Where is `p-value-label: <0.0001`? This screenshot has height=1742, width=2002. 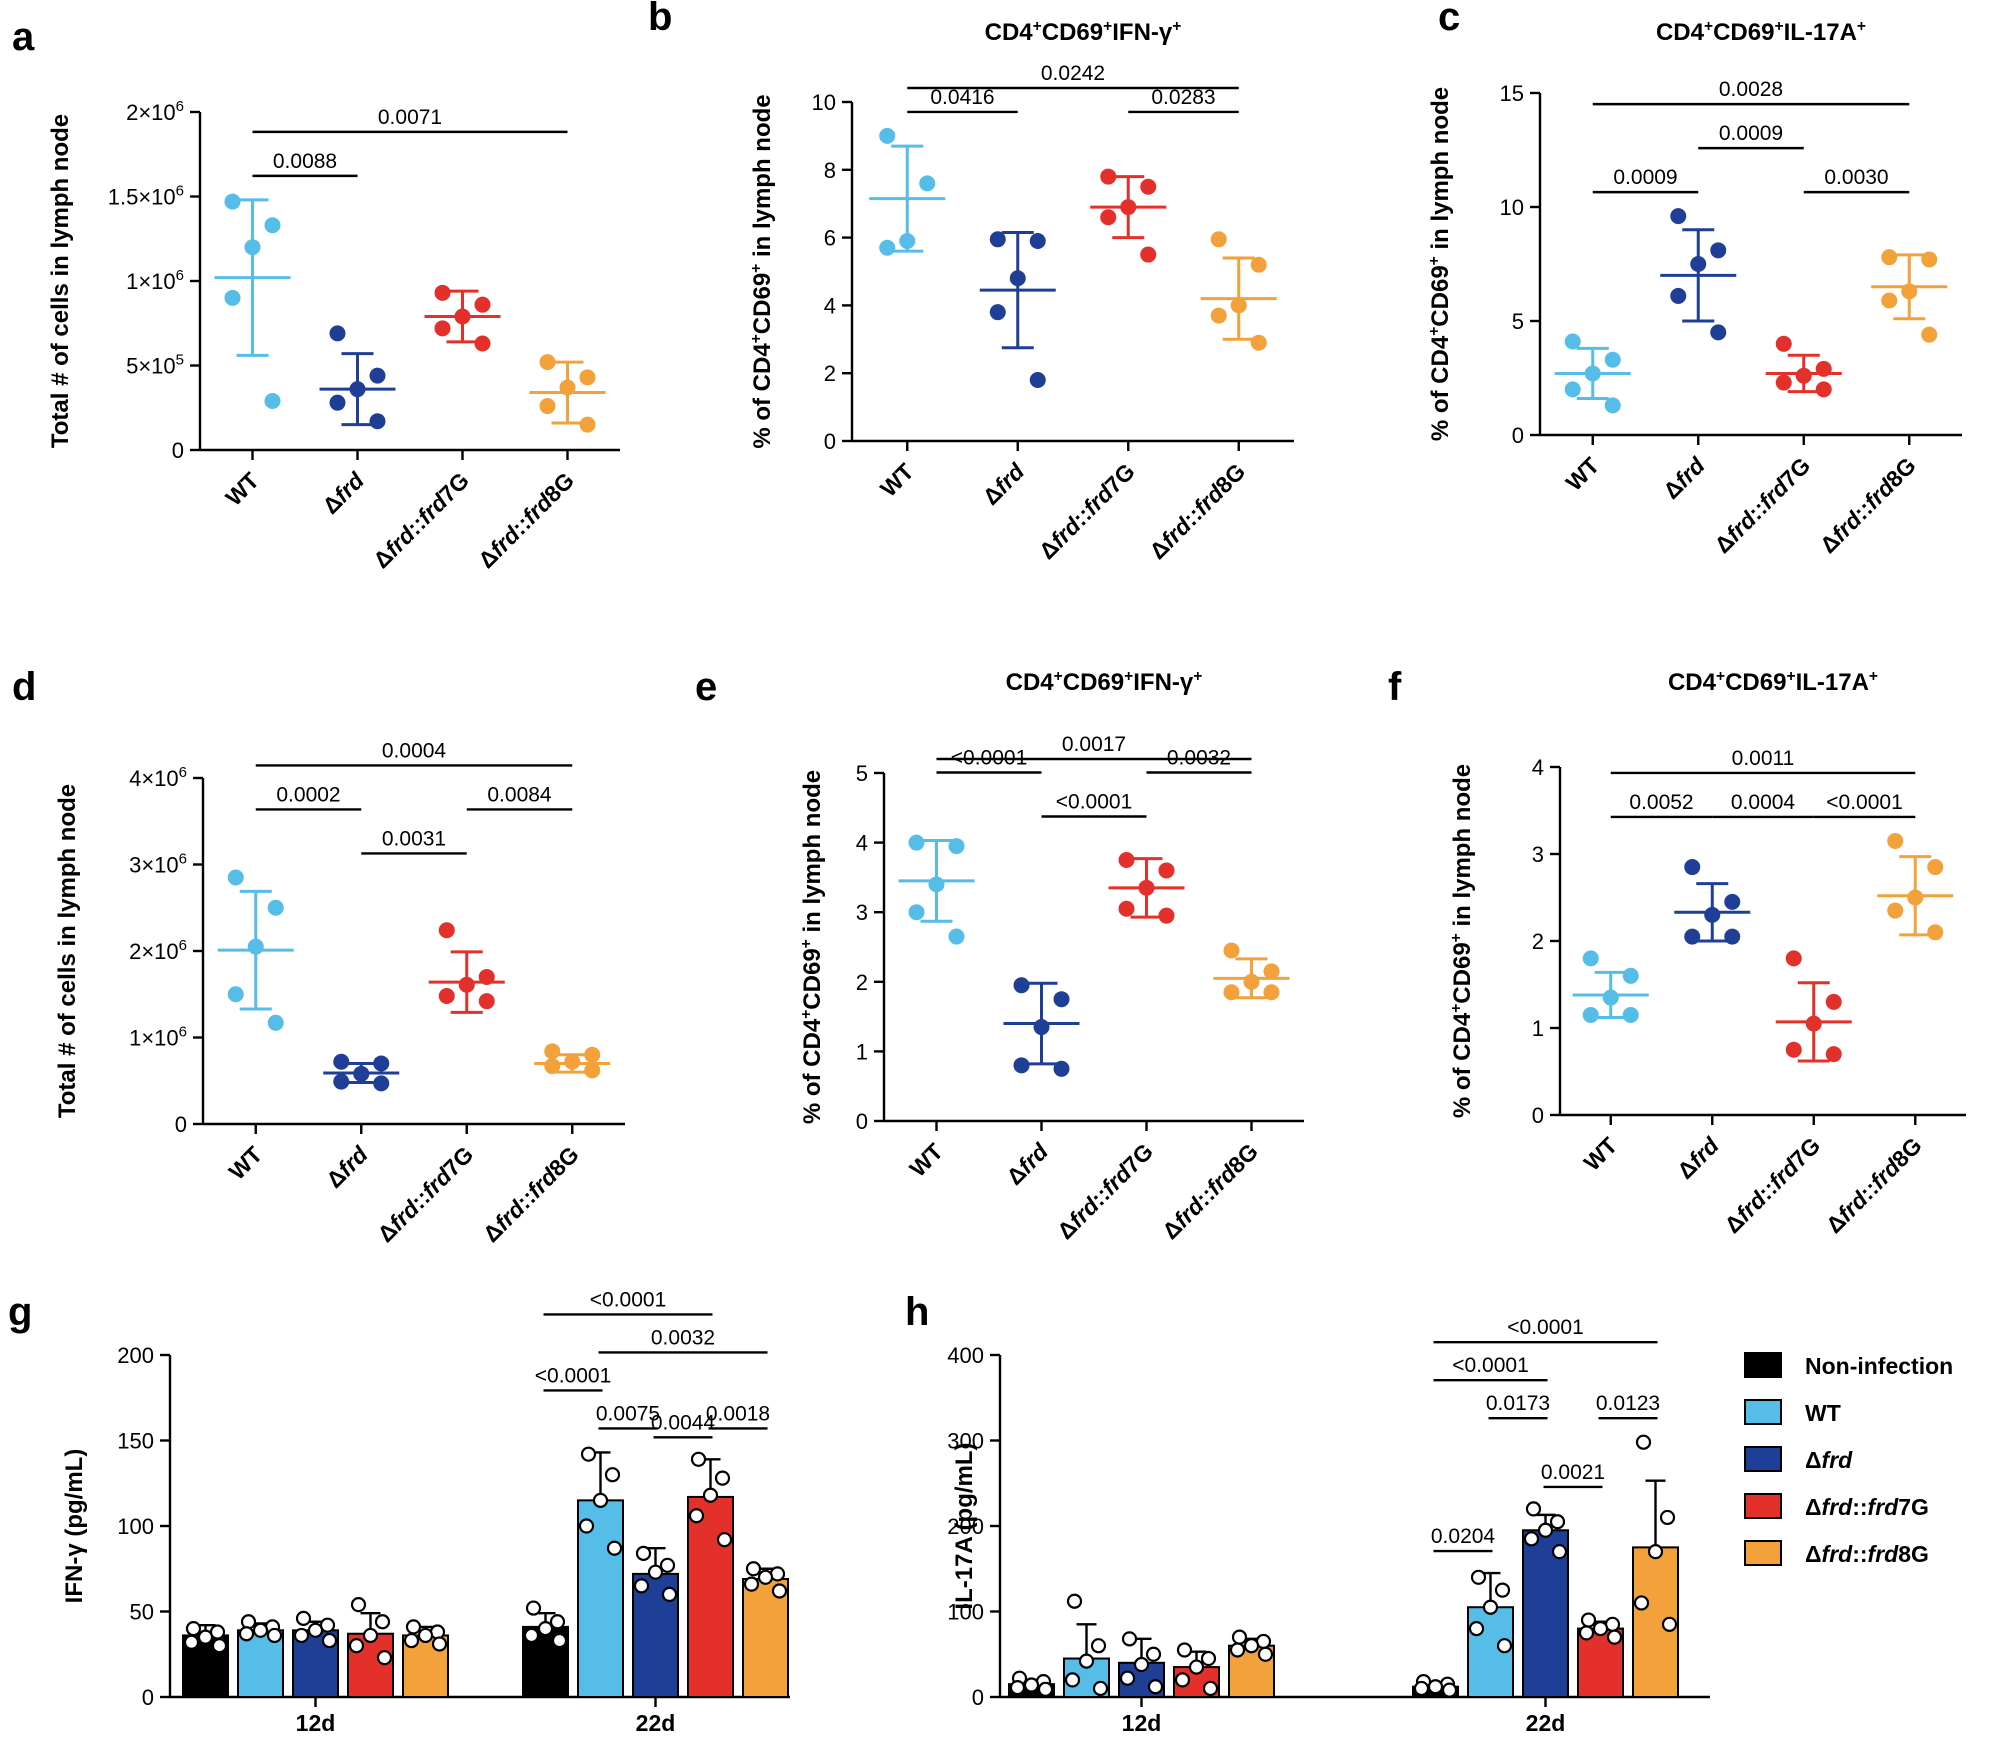 p-value-label: <0.0001 is located at coordinates (573, 1375).